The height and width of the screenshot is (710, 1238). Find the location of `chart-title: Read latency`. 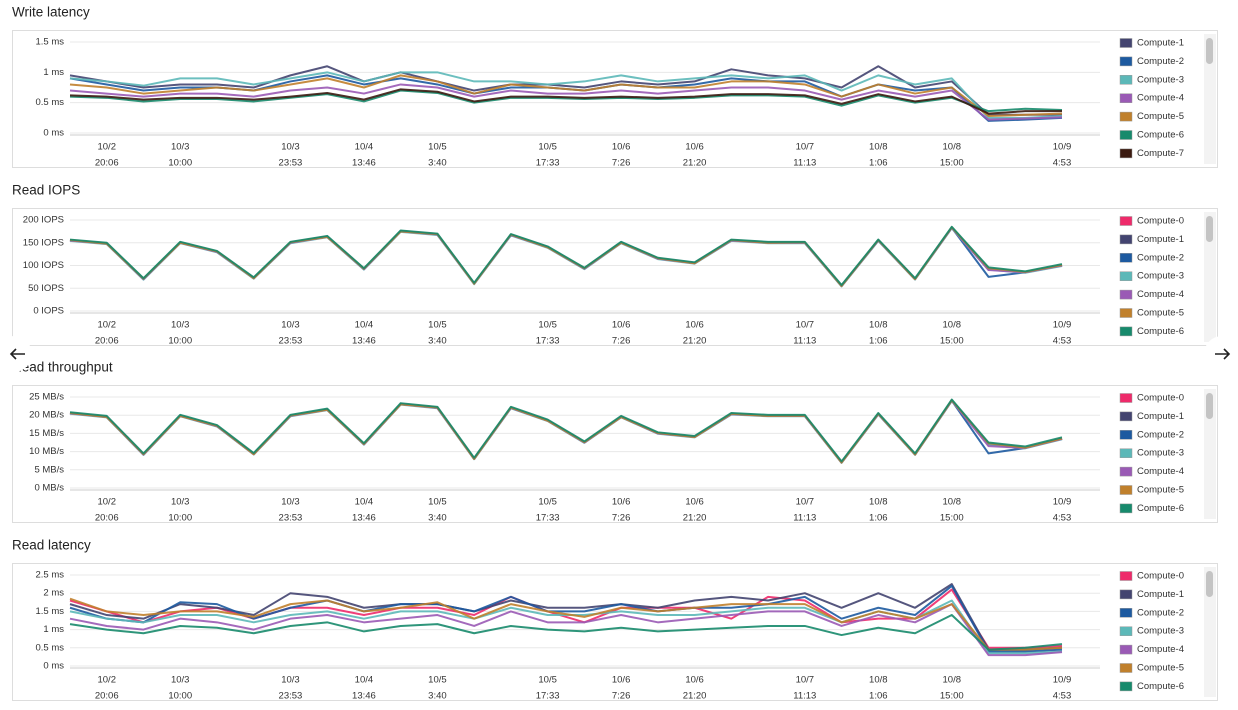

chart-title: Read latency is located at coordinates (51, 545).